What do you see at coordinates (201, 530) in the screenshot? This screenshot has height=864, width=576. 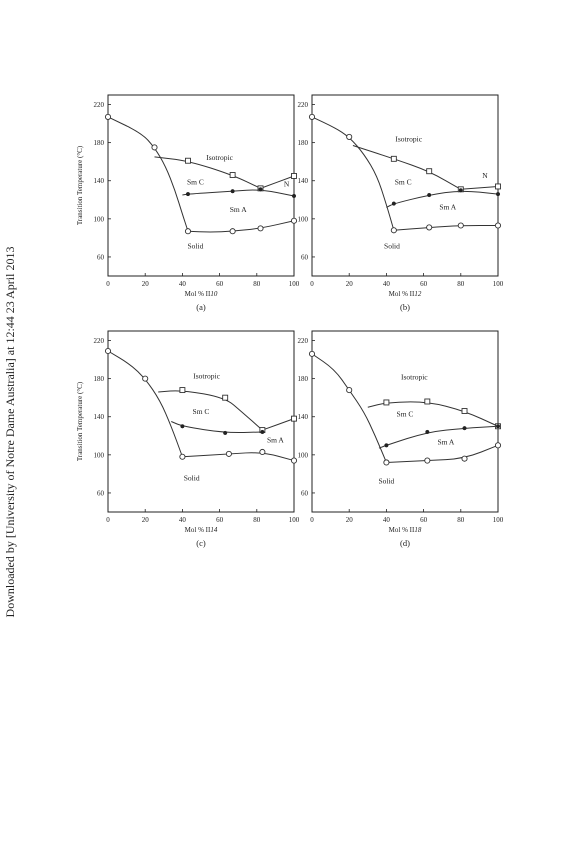 I see `x-axis-title: Mol % II14` at bounding box center [201, 530].